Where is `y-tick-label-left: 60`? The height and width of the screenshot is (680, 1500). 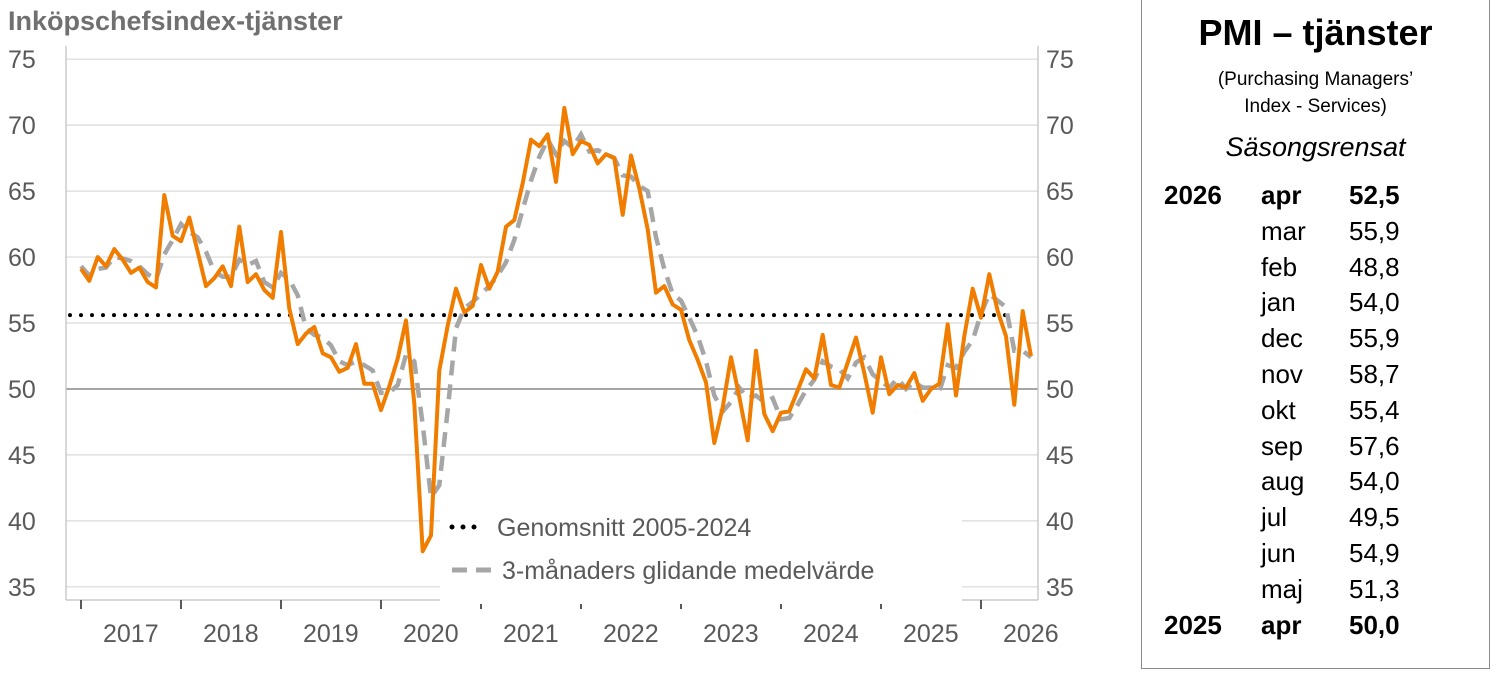 y-tick-label-left: 60 is located at coordinates (22, 258).